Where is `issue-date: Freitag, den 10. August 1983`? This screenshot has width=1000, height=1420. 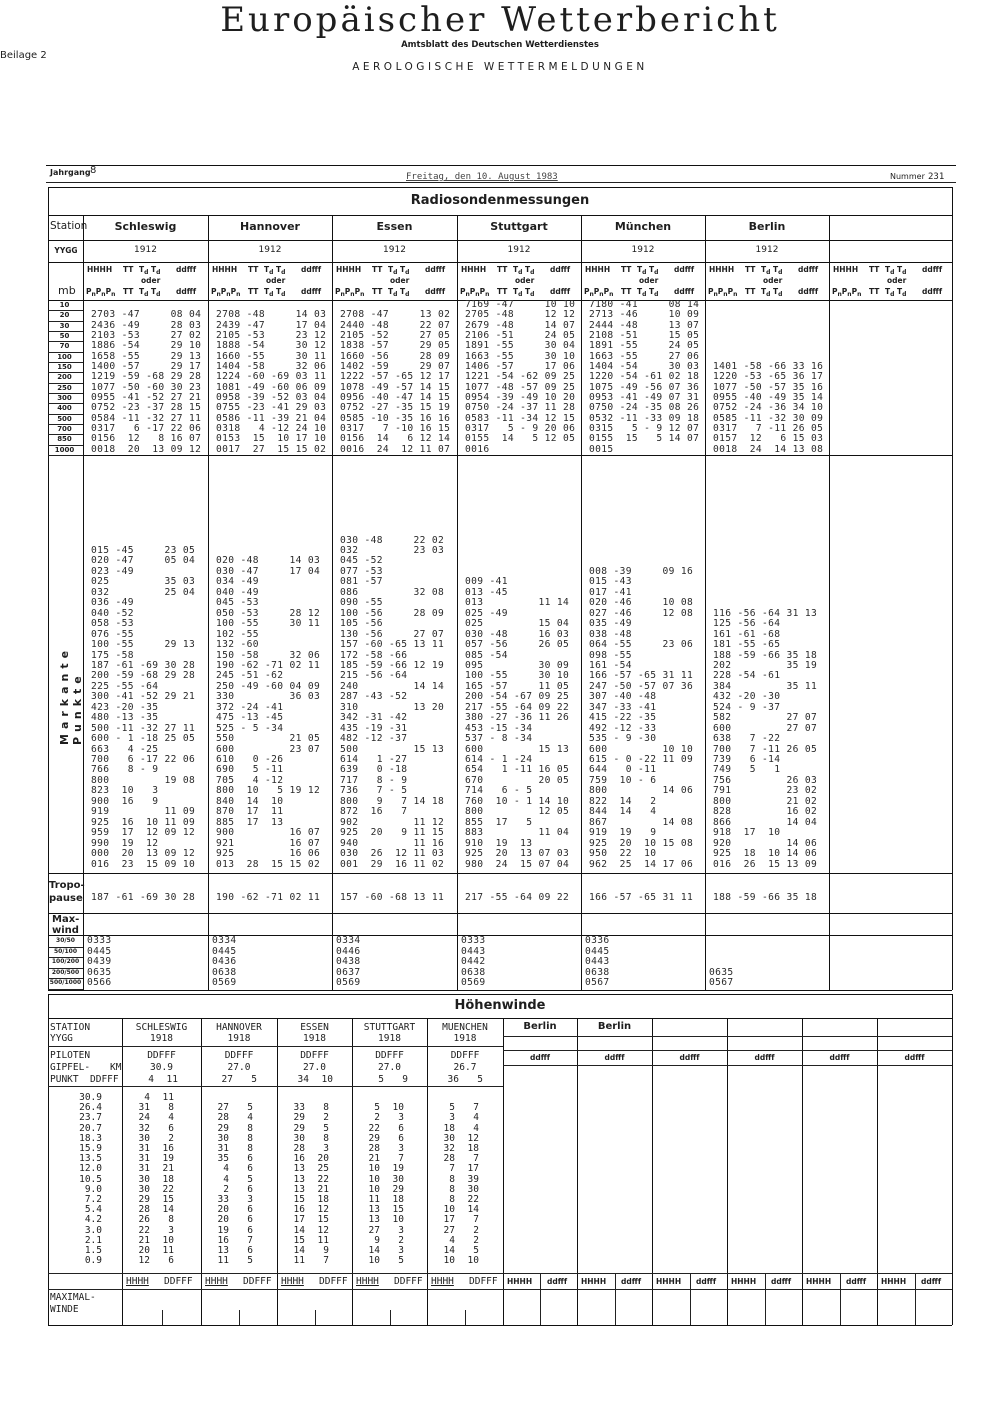
issue-date: Freitag, den 10. August 1983 is located at coordinates (482, 177).